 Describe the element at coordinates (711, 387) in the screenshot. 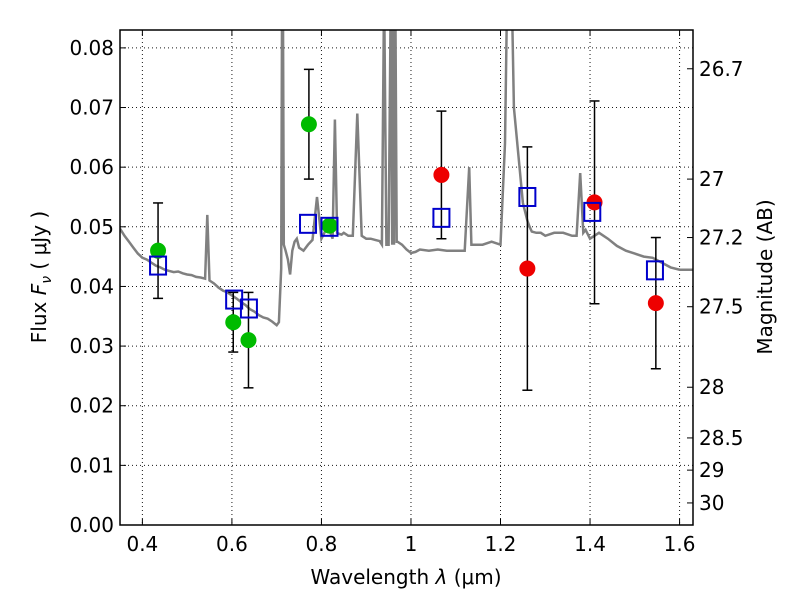

I see `y2-tick-label: 28` at that location.